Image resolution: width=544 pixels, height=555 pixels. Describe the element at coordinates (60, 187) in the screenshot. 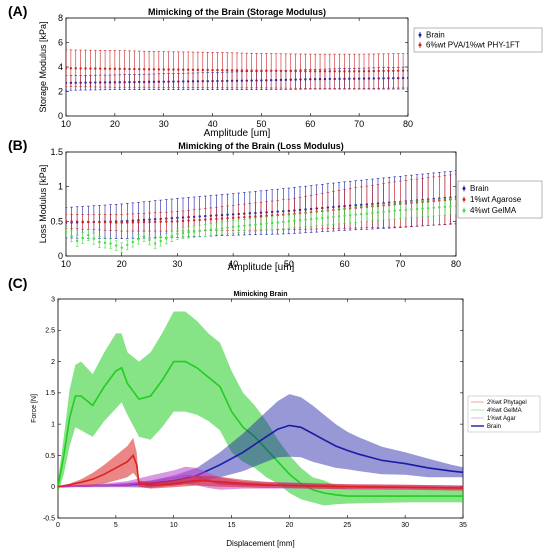

I see `y-tick-label: 1` at that location.